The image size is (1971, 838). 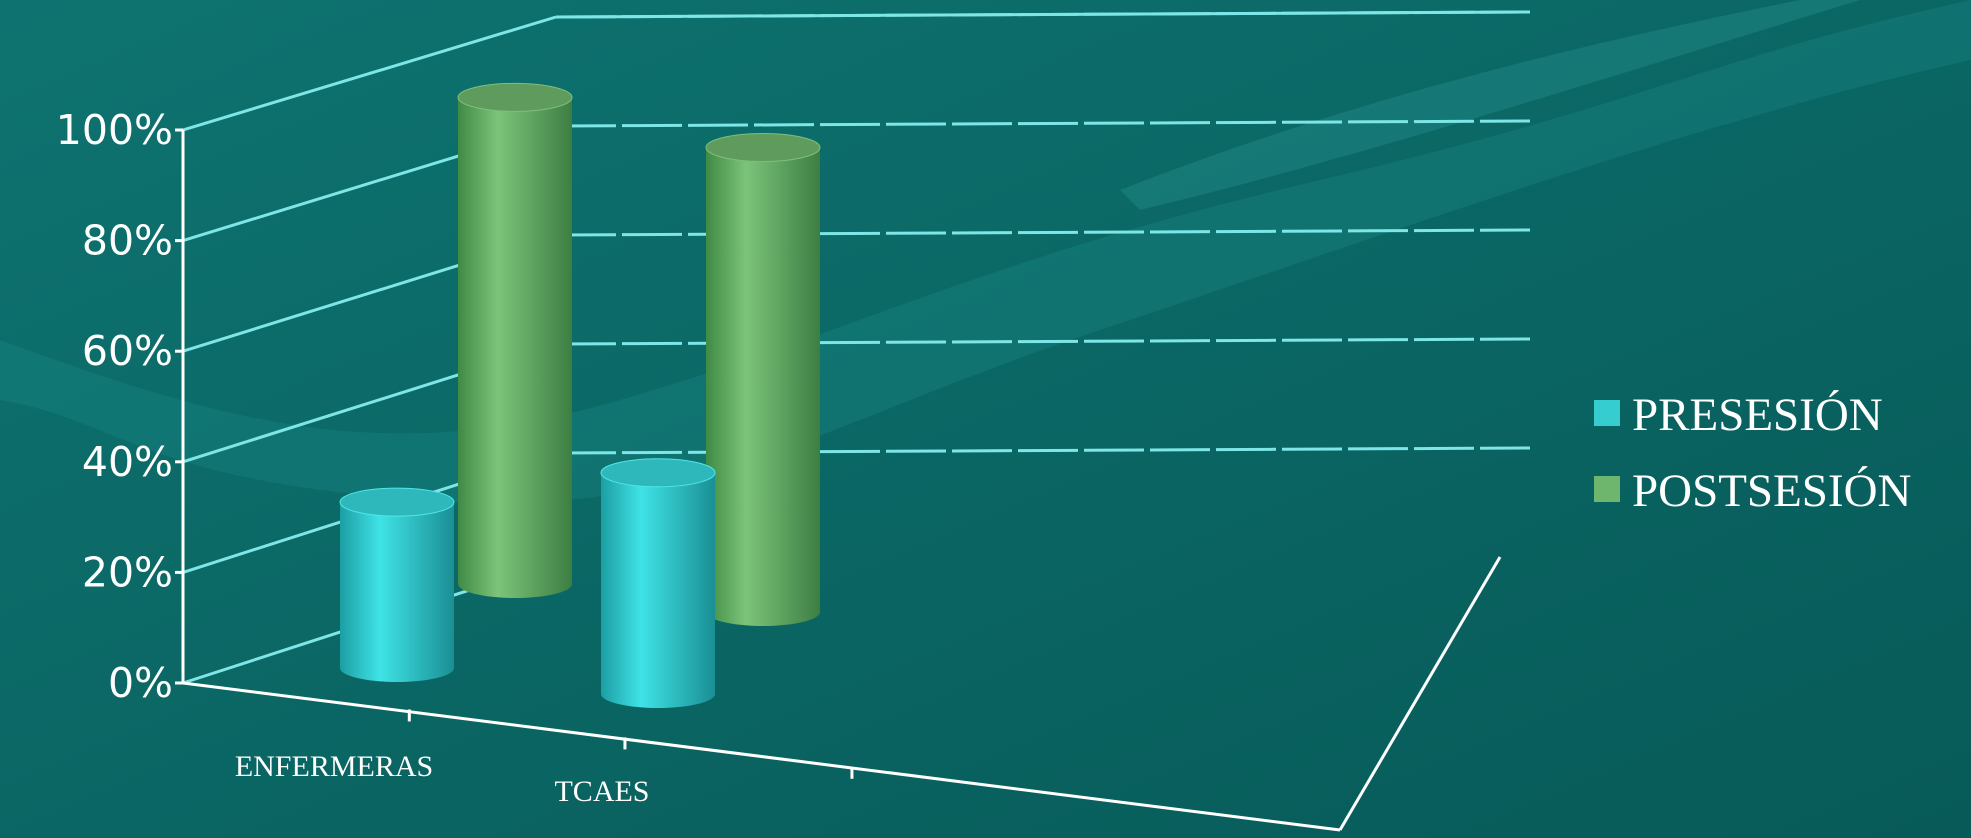 What do you see at coordinates (127, 351) in the screenshot?
I see `y-tick-label: 60%` at bounding box center [127, 351].